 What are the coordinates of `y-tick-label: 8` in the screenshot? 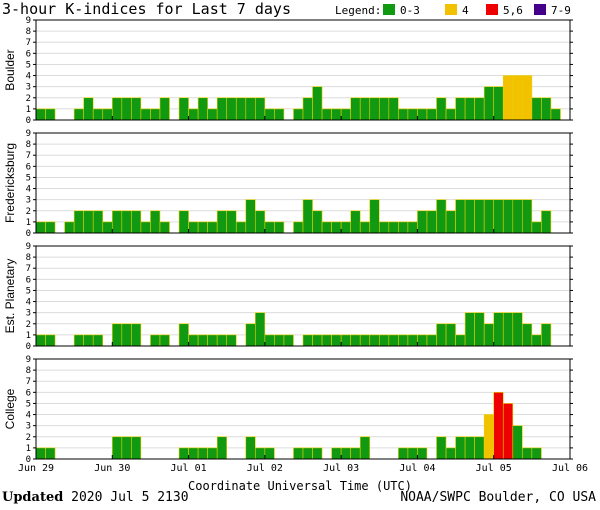 It's located at (28, 32).